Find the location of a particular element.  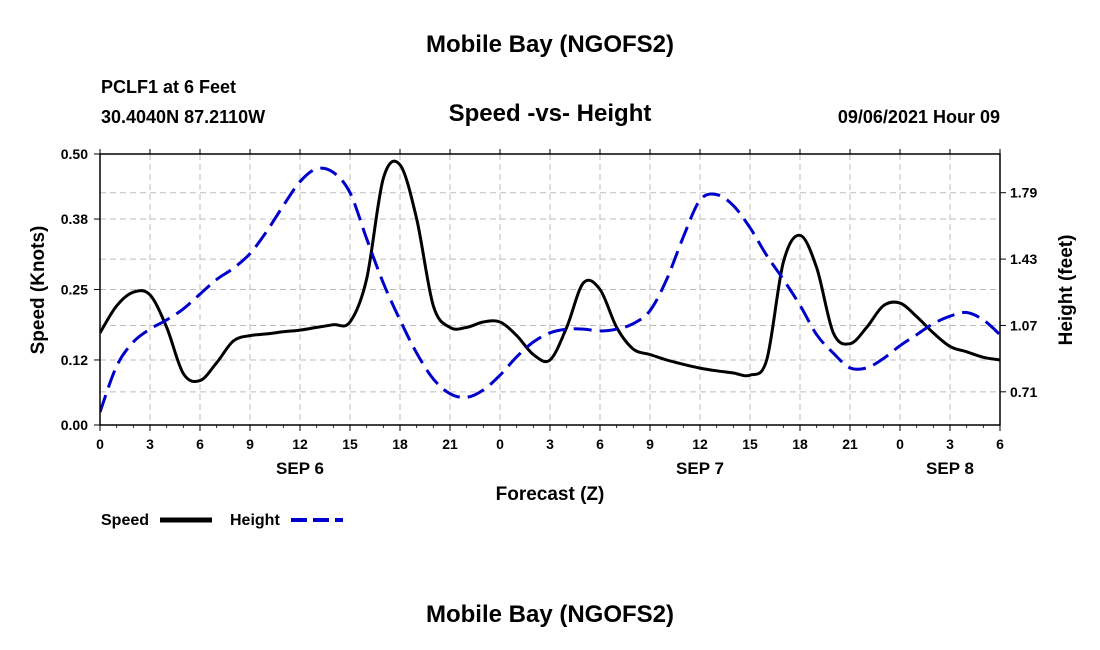

y-right-tick-label: 1.07 is located at coordinates (1023, 325).